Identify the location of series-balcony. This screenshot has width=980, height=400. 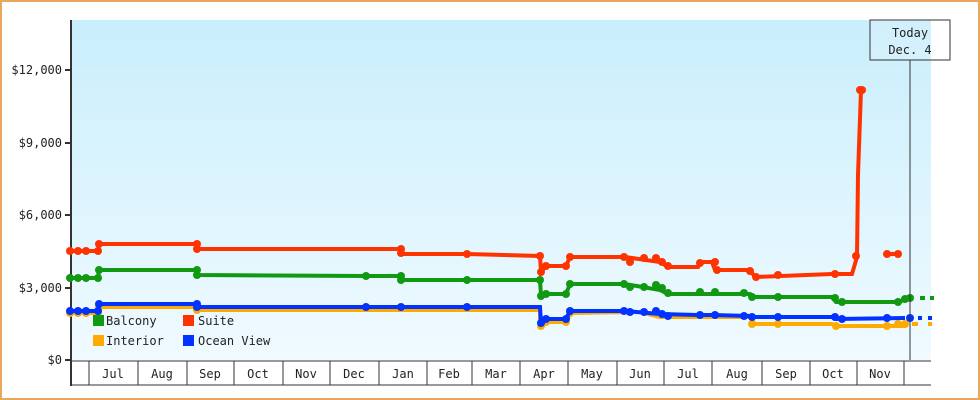
(500, 286).